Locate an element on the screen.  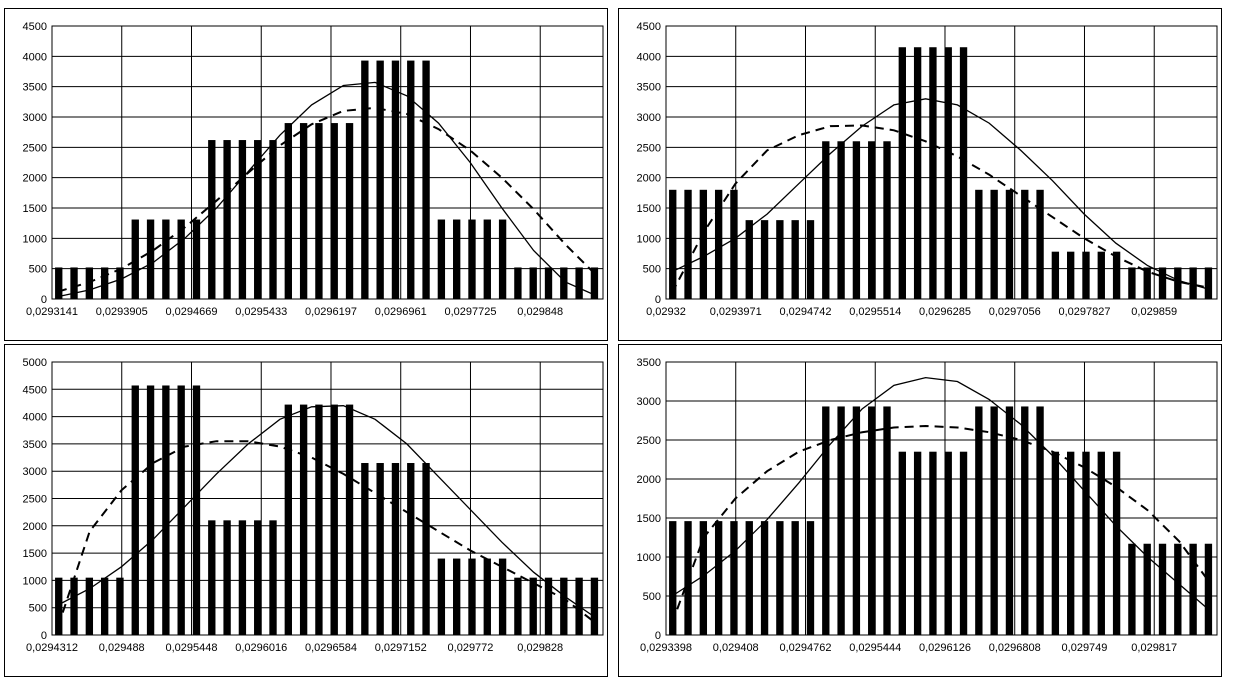
x-tick-label: 0,0296016 is located at coordinates (261, 648).